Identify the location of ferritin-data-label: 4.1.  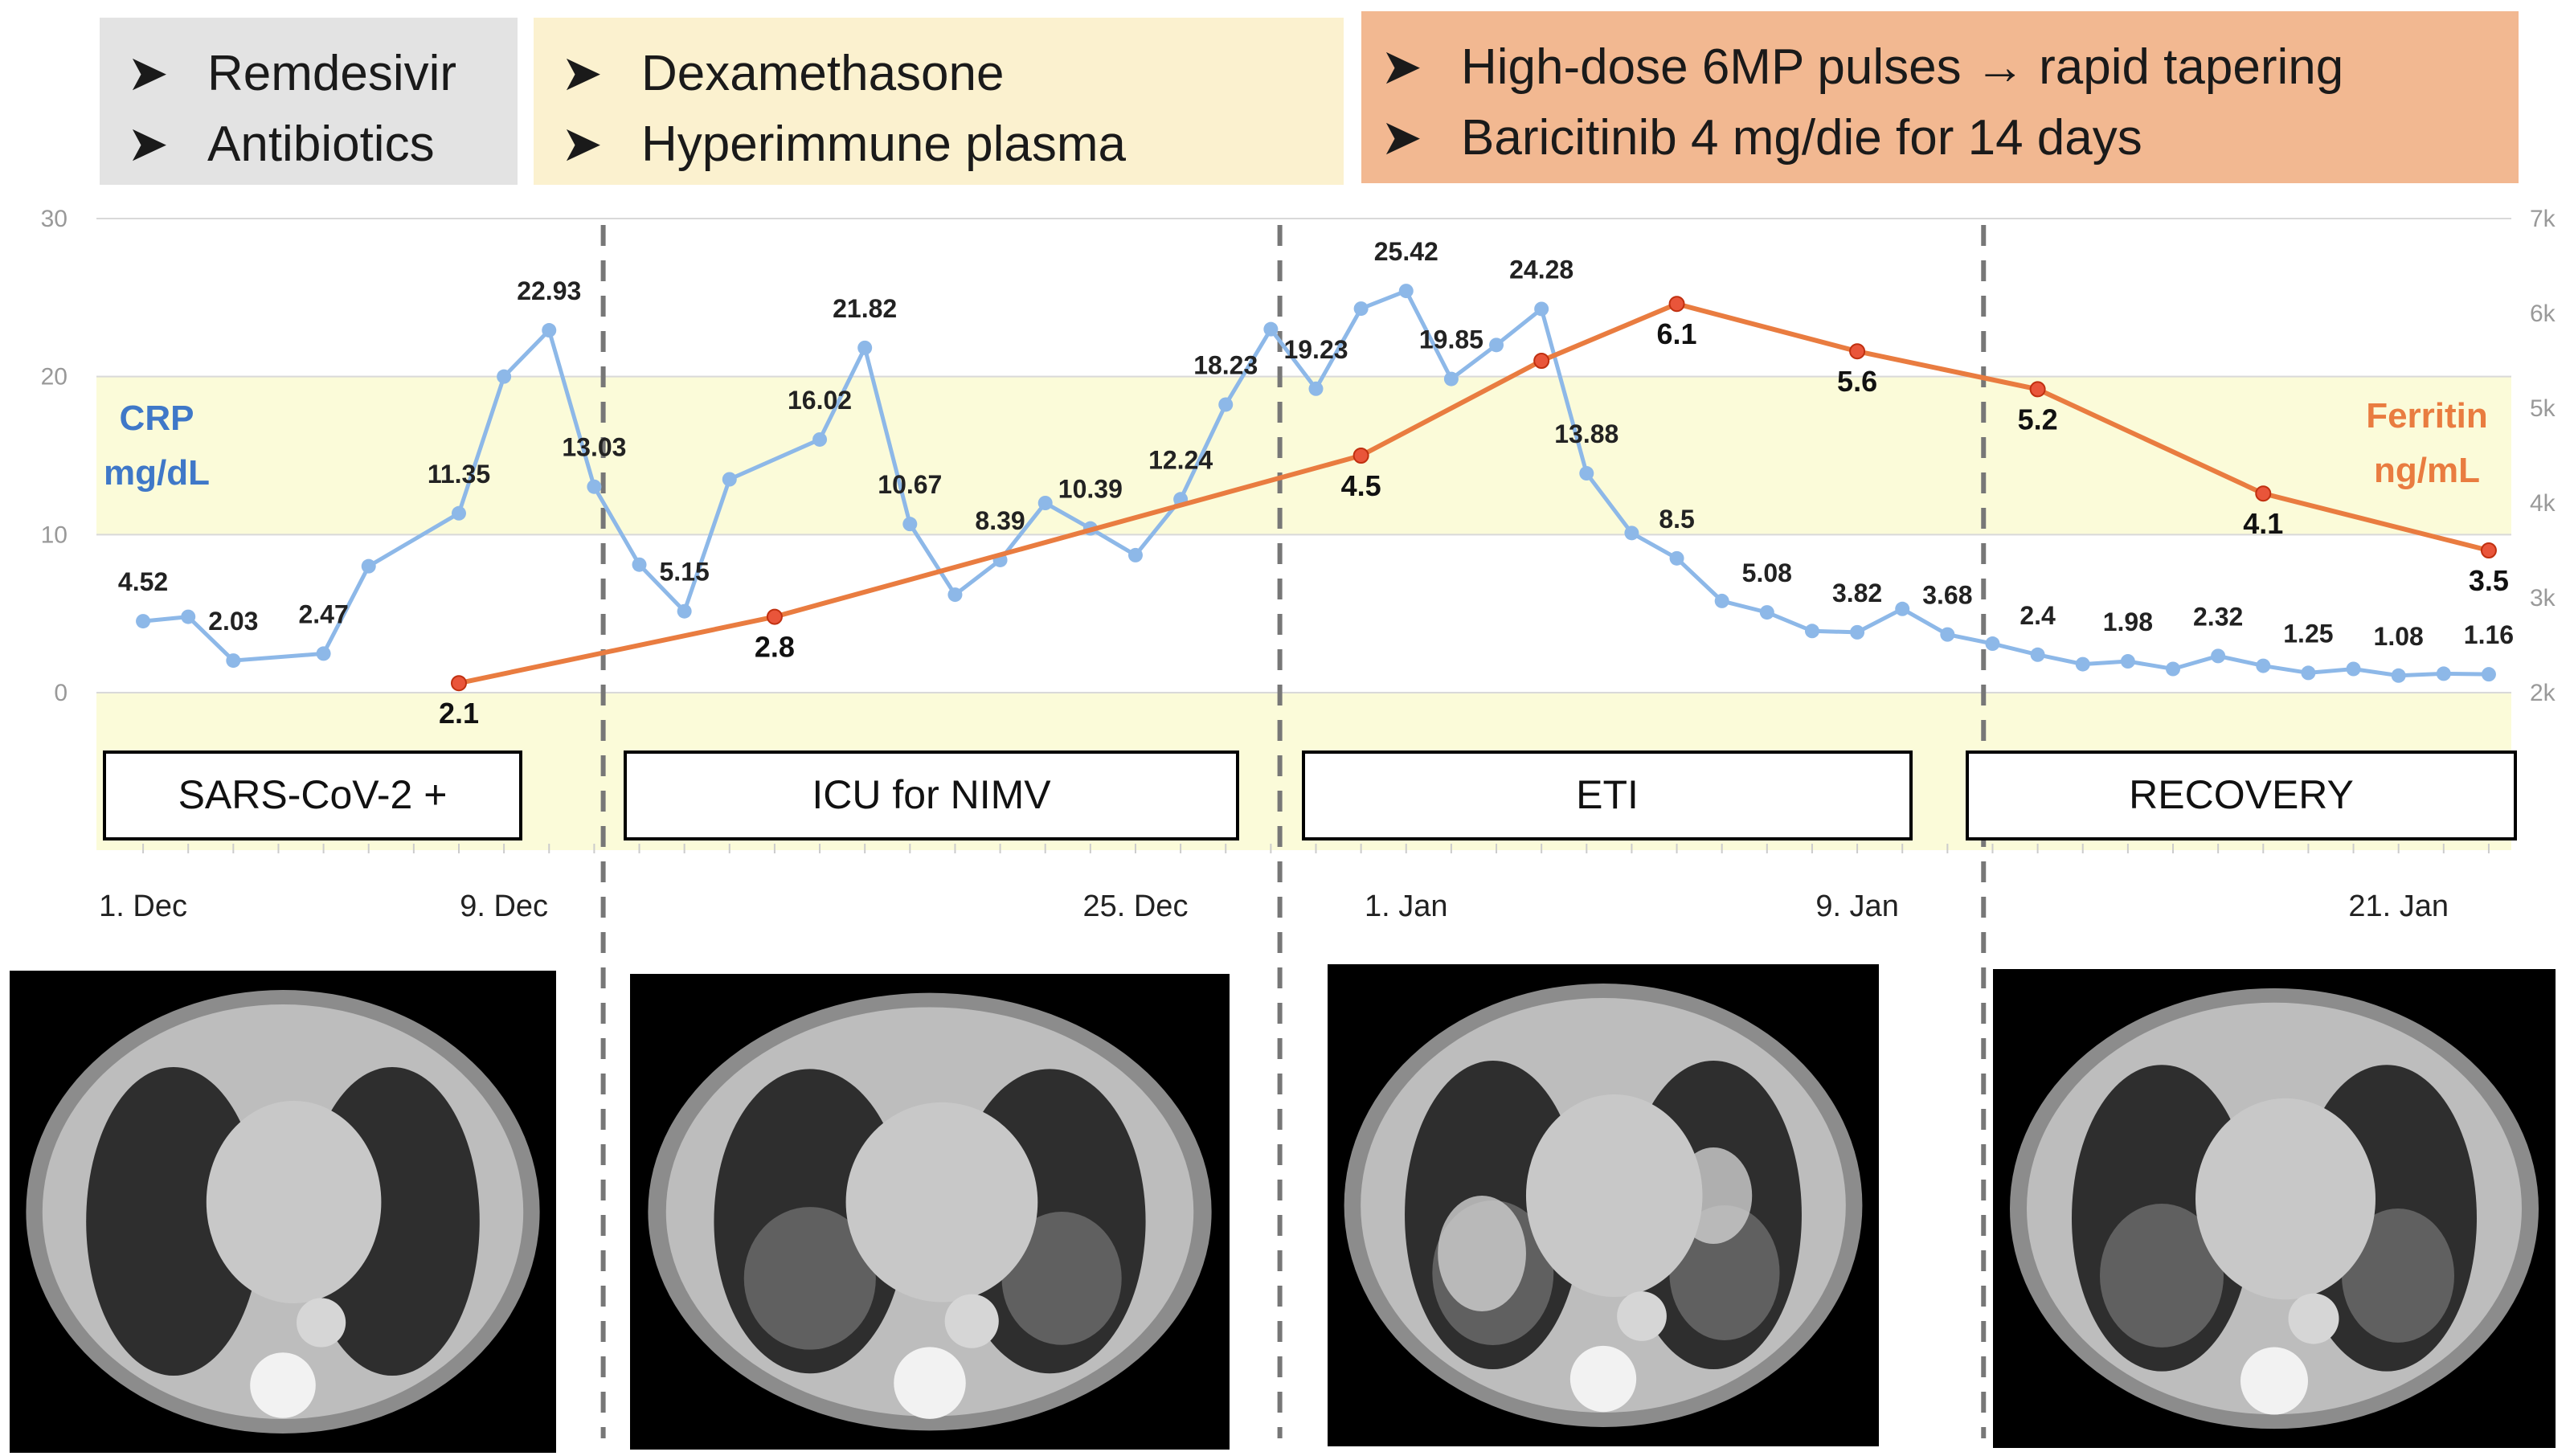
(2263, 523).